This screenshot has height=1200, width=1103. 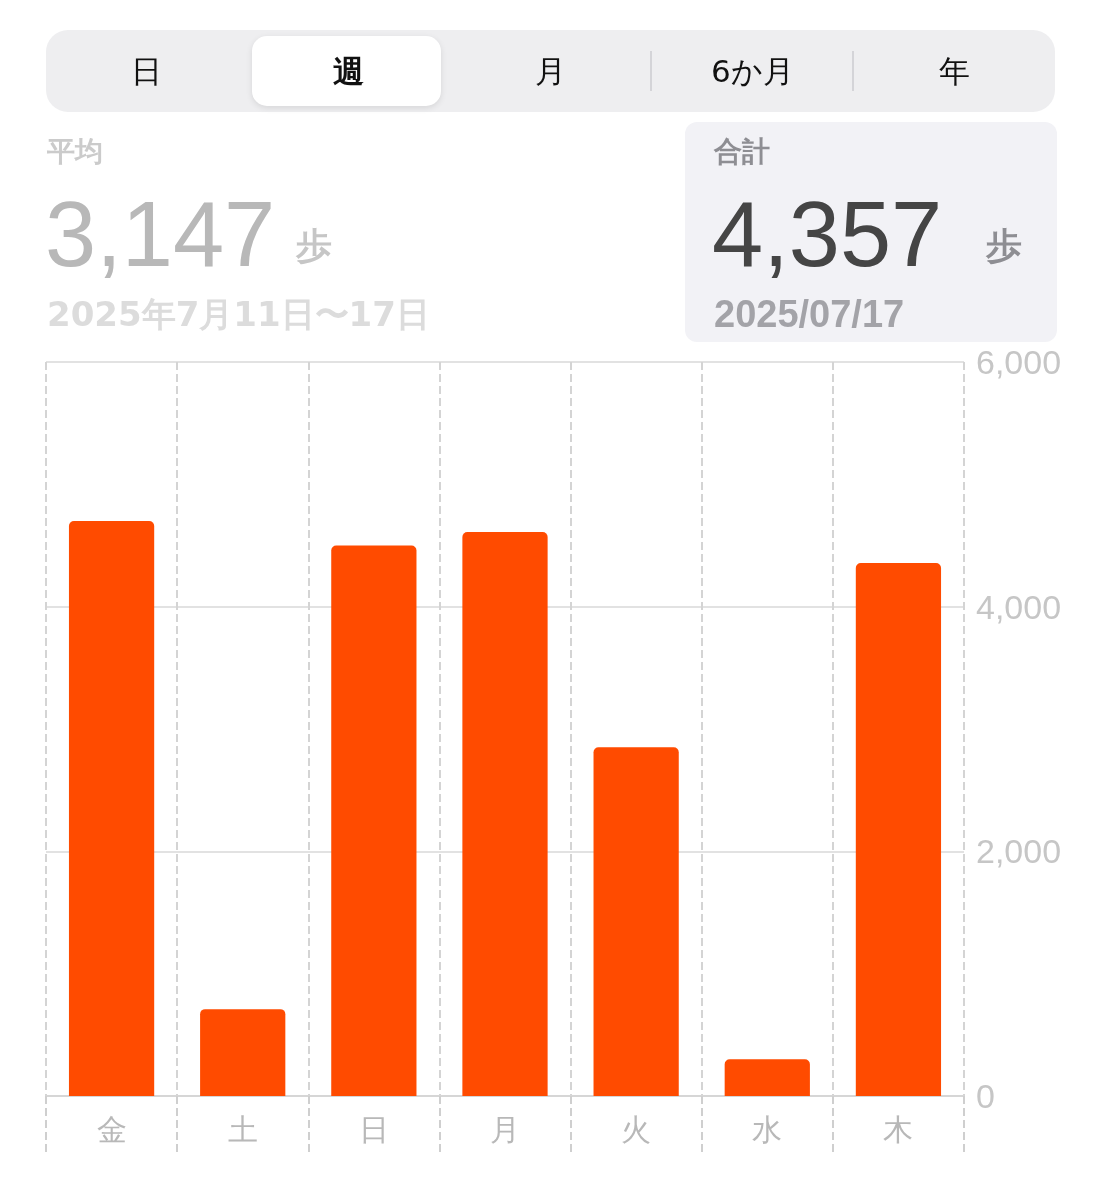 I want to click on y-tick-label: 6,000, so click(x=1019, y=362).